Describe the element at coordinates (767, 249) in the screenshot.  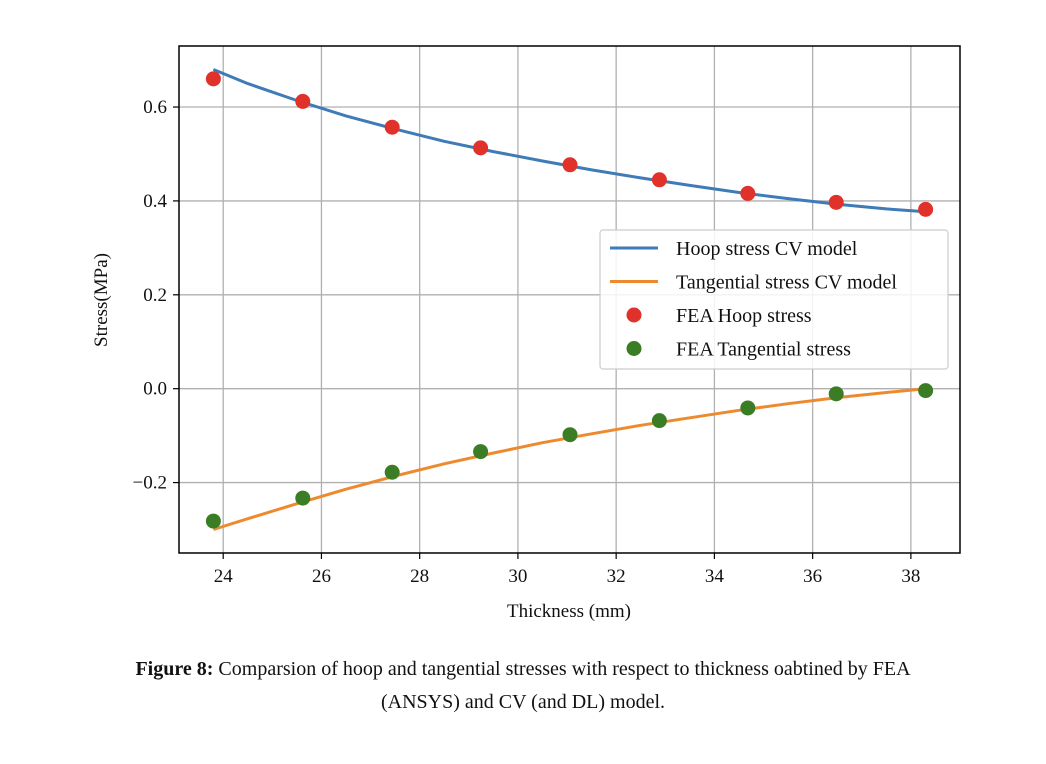
I see `legend-label-hoop-stress-cv-model: Hoop stress CV model` at that location.